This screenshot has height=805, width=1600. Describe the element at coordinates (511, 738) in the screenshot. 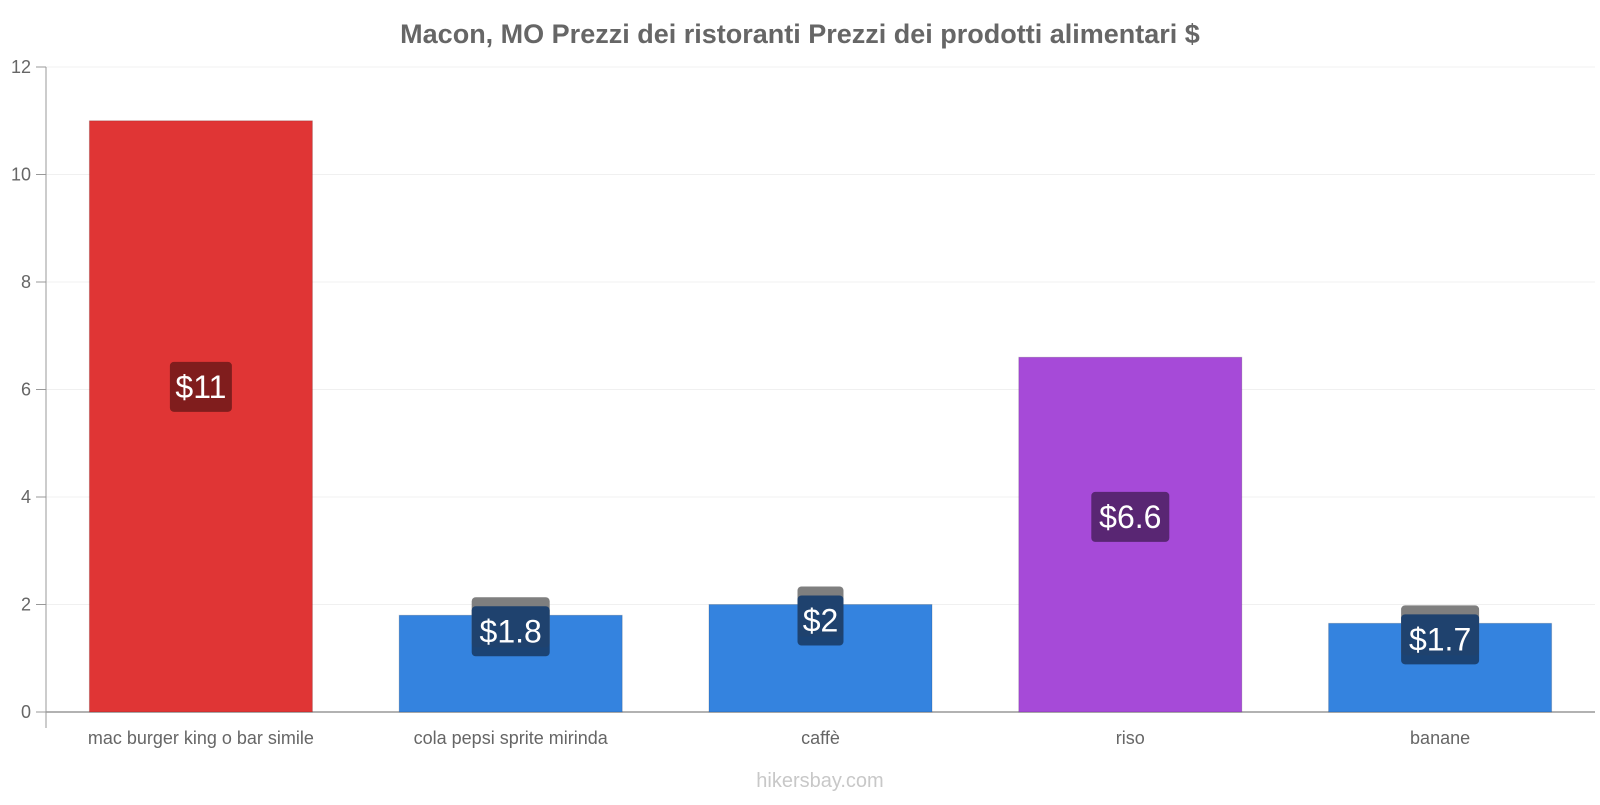

I see `x-tick-label: cola pepsi sprite mirinda` at that location.